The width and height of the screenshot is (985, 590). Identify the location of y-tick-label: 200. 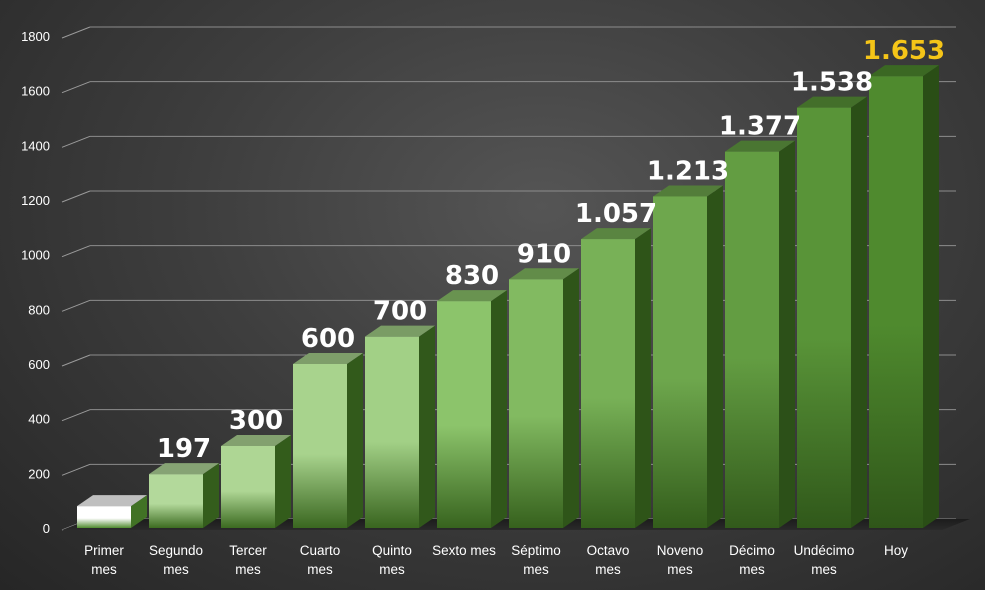
(39, 473).